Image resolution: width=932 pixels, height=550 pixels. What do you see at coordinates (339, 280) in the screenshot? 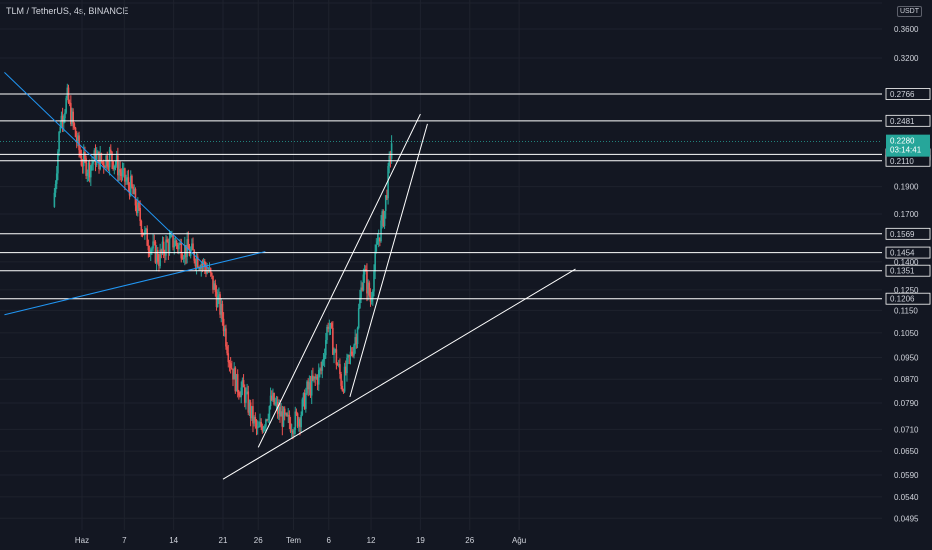
I see `trendline-channel-upper` at bounding box center [339, 280].